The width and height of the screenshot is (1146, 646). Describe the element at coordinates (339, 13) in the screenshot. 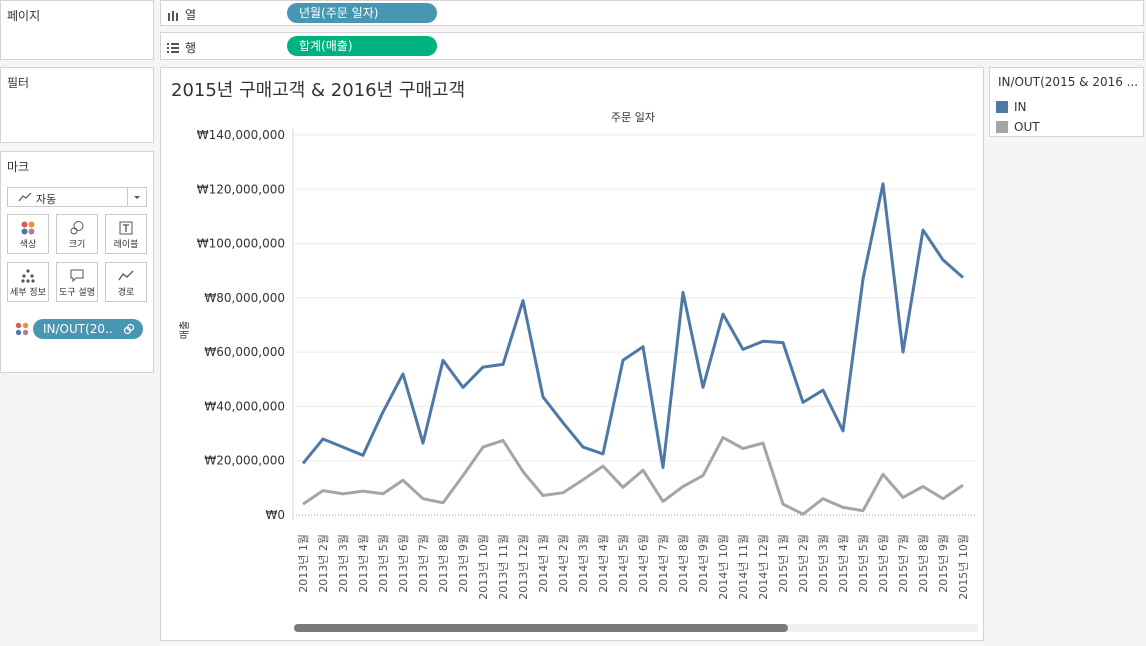

I see `columns-pill-label: 년월(주문 일자)` at that location.